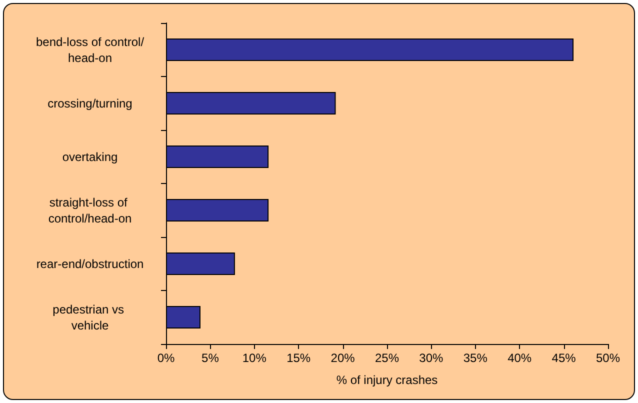 This screenshot has height=403, width=638. I want to click on x-tick-label: 45%, so click(564, 358).